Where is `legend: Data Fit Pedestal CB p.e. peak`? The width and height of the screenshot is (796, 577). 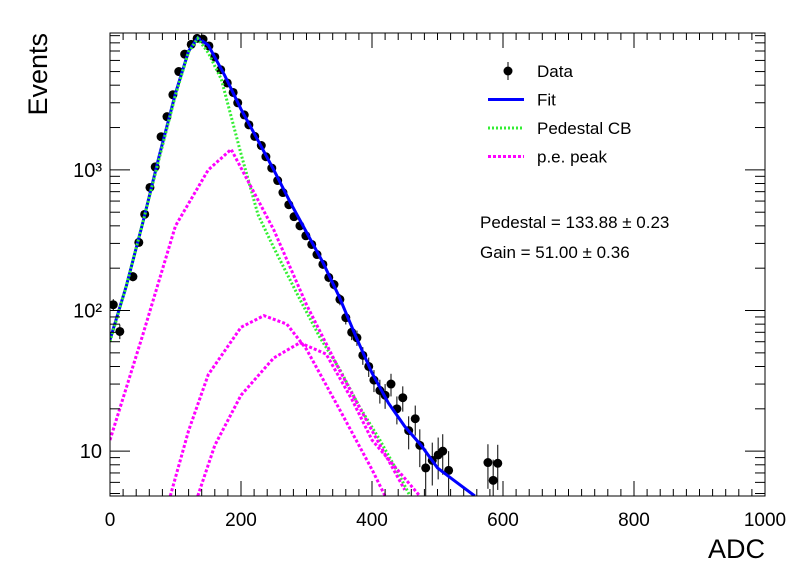
legend: Data Fit Pedestal CB p.e. peak is located at coordinates (560, 114).